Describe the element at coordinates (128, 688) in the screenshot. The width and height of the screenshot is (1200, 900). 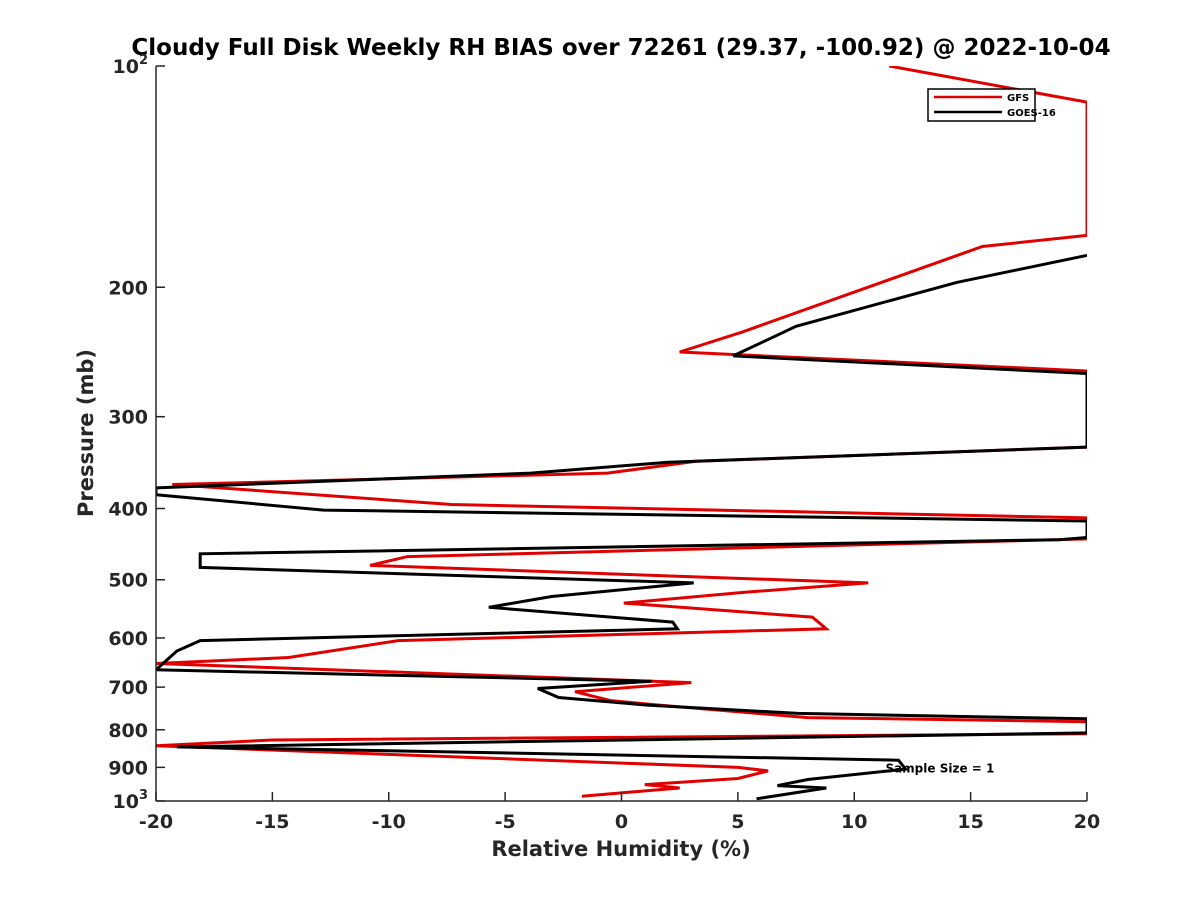
I see `y-tick-label: 700` at that location.